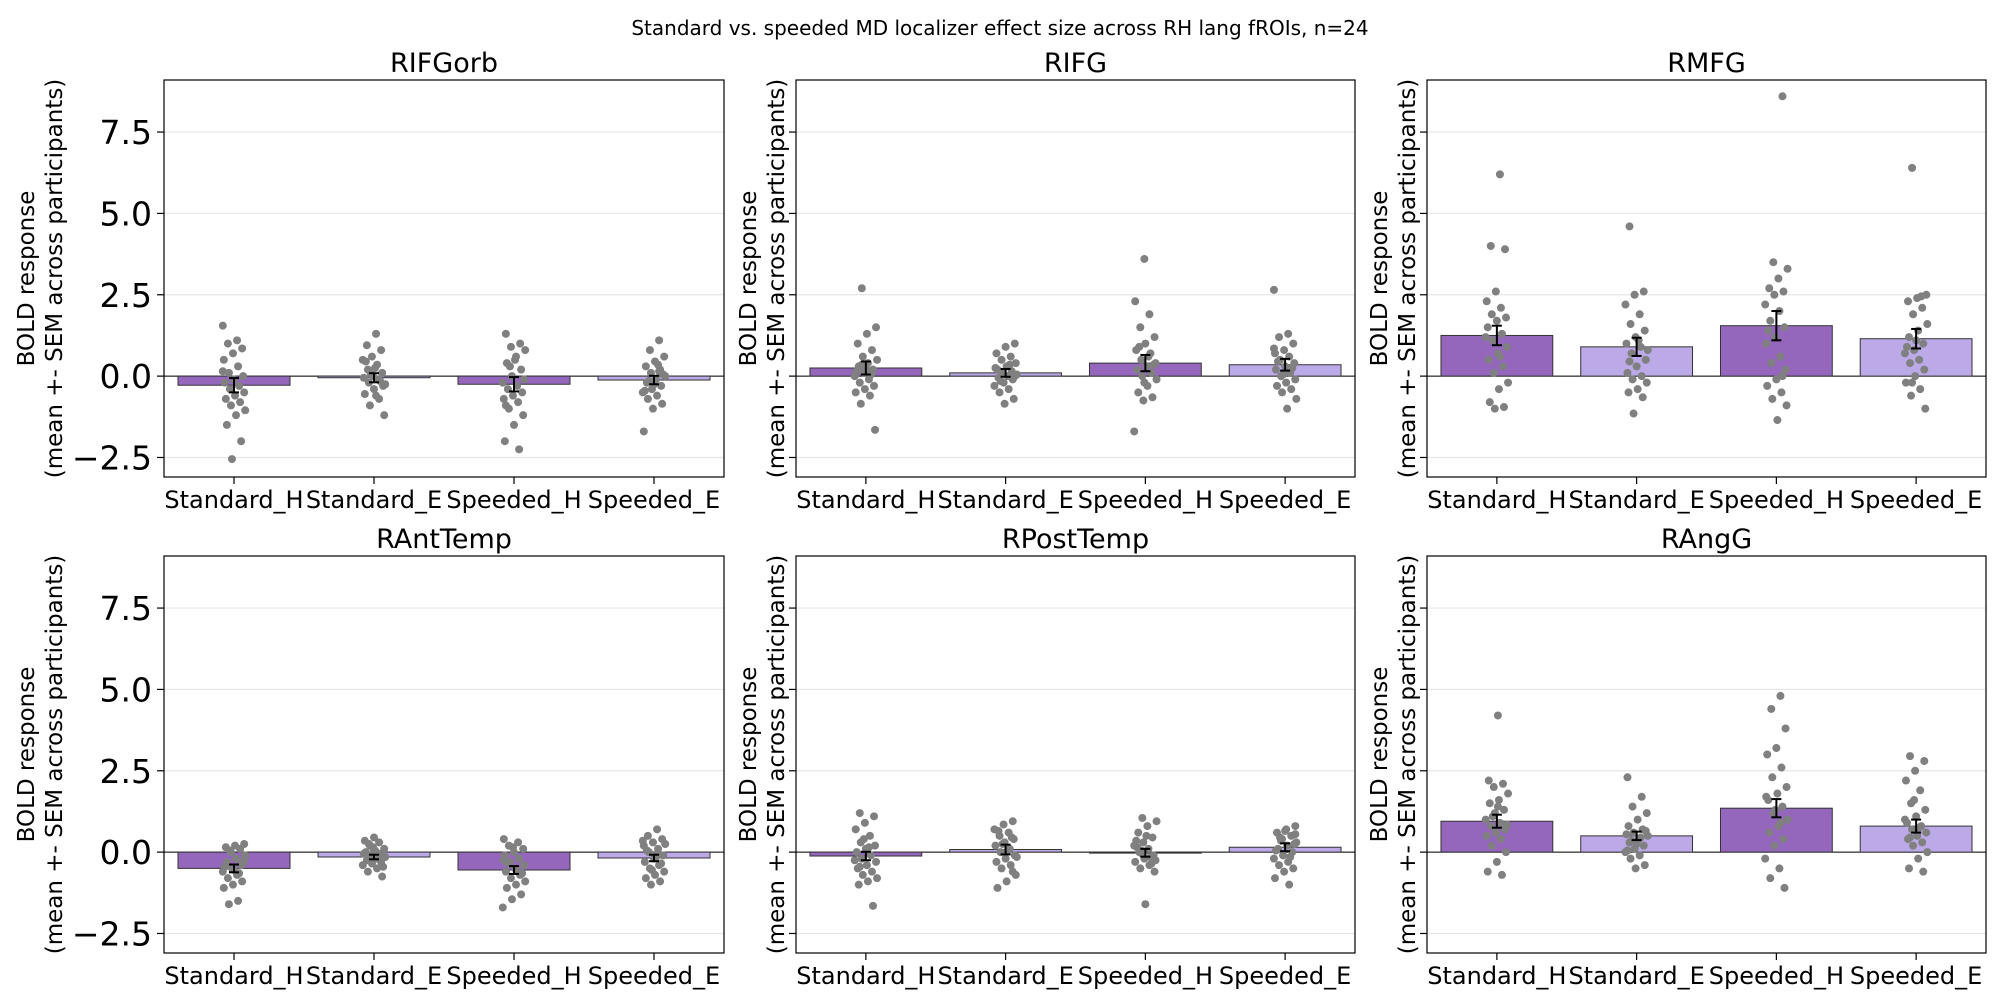 This screenshot has height=1000, width=2000. What do you see at coordinates (1776, 326) in the screenshot?
I see `error-bar-Speeded_H` at bounding box center [1776, 326].